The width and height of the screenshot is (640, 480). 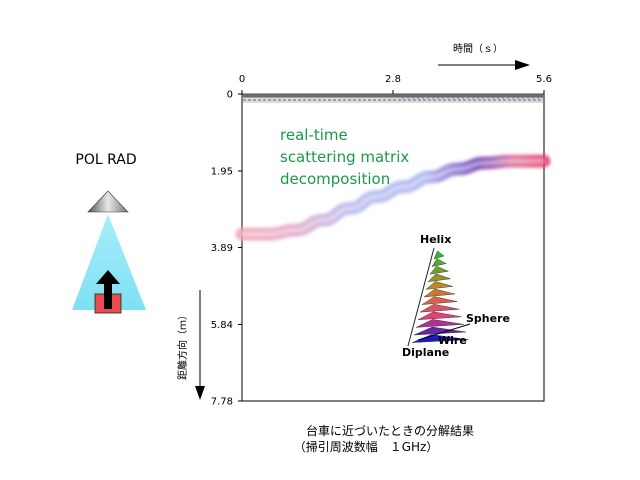 What do you see at coordinates (452, 340) in the screenshot?
I see `legend-wire: Wire` at bounding box center [452, 340].